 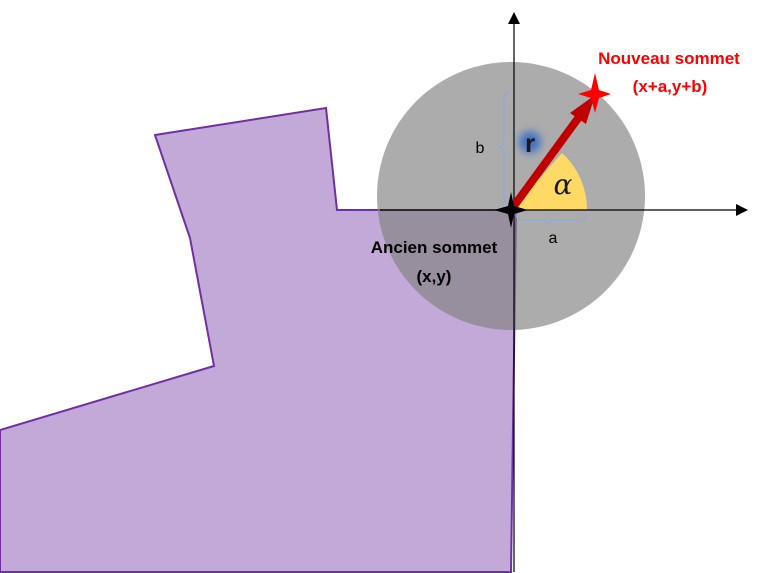 I want to click on angle-label: α, so click(x=563, y=184).